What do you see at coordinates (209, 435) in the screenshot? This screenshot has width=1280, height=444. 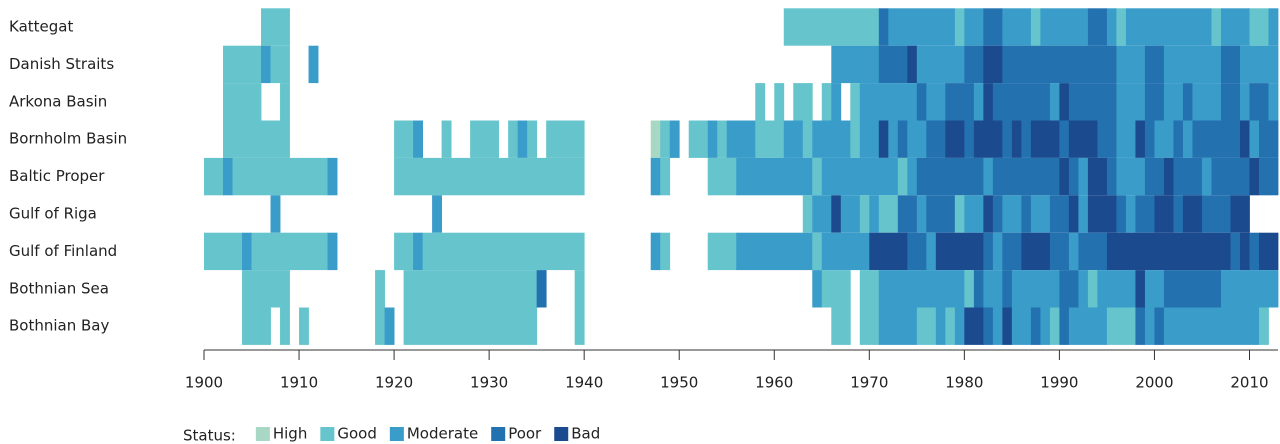 I see `legend-title: Status:` at bounding box center [209, 435].